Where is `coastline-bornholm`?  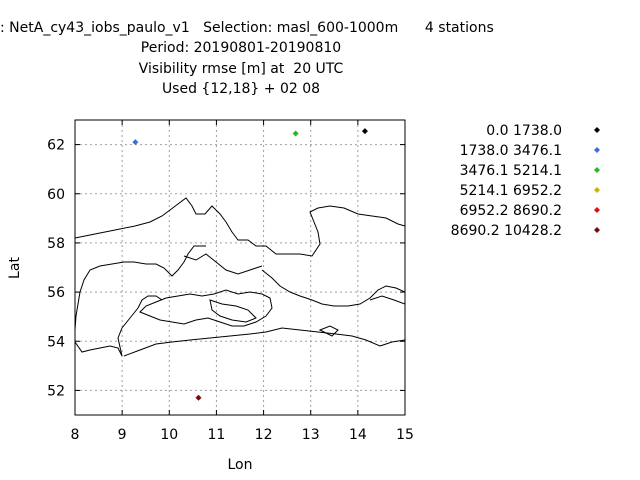 coastline-bornholm is located at coordinates (328, 331).